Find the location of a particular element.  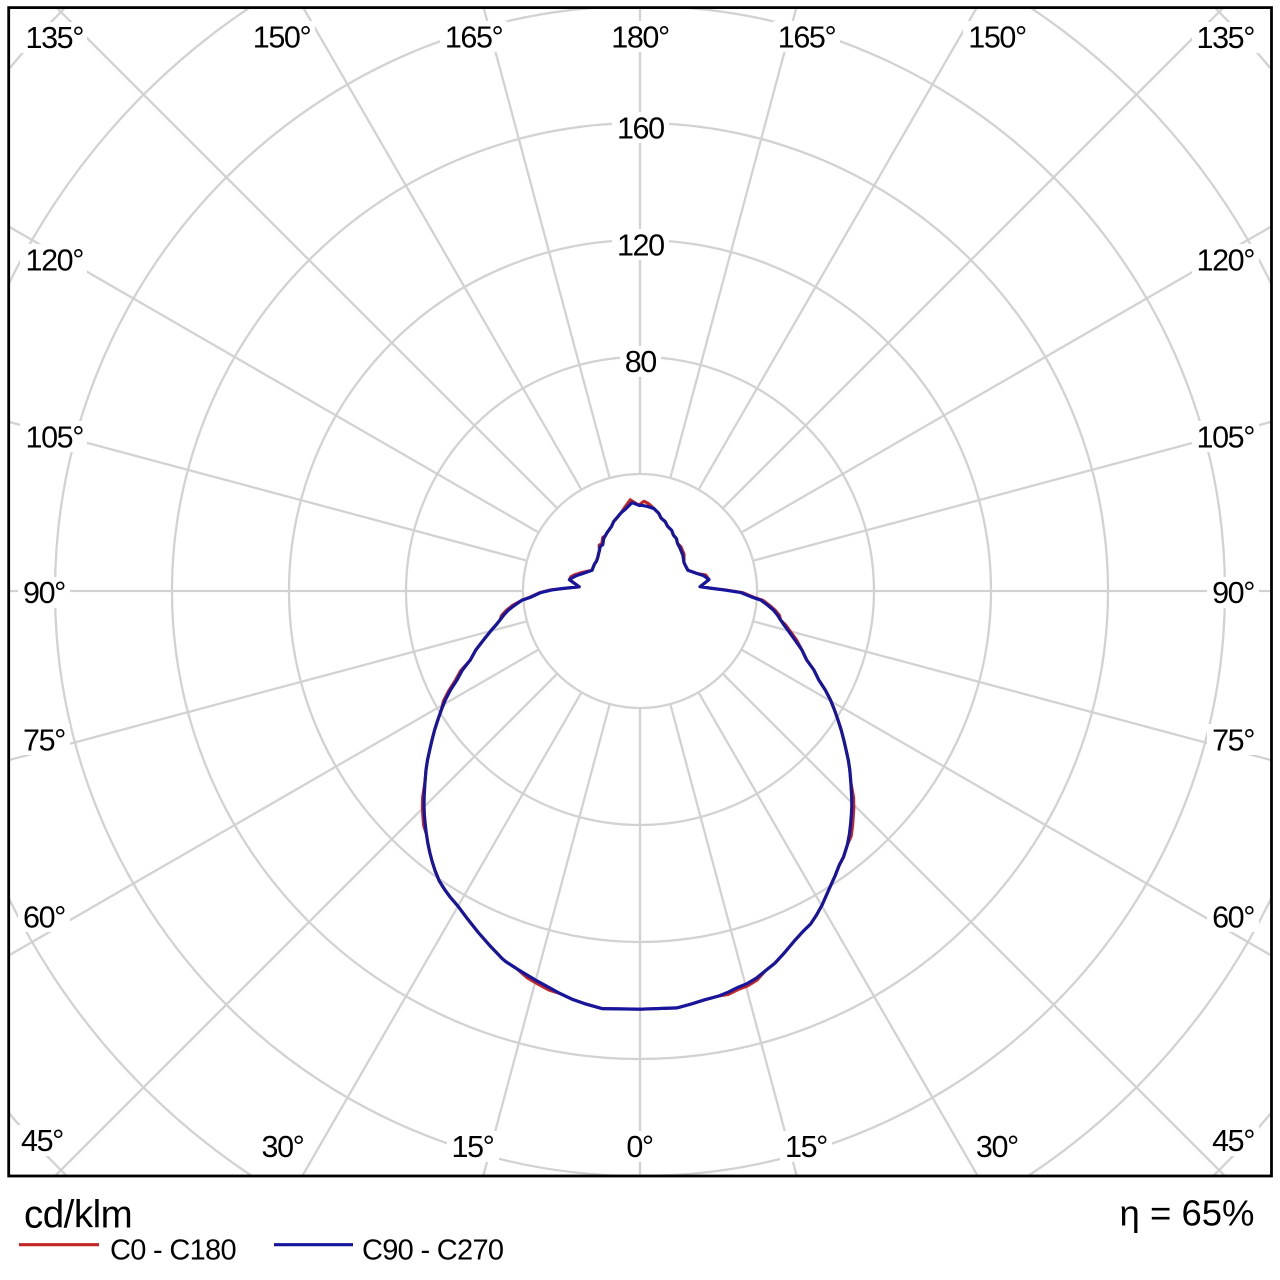

svg-text: 0° is located at coordinates (639, 1147).